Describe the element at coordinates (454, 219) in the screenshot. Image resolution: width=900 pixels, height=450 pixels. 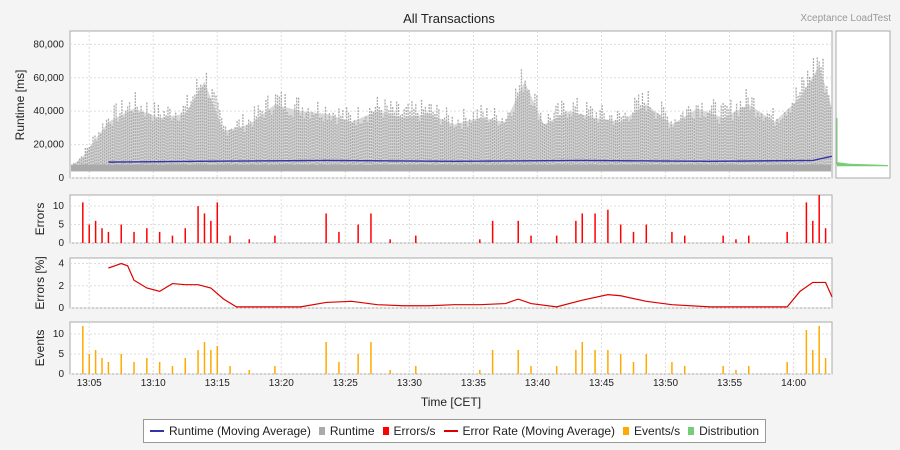
I see `errors-series` at that location.